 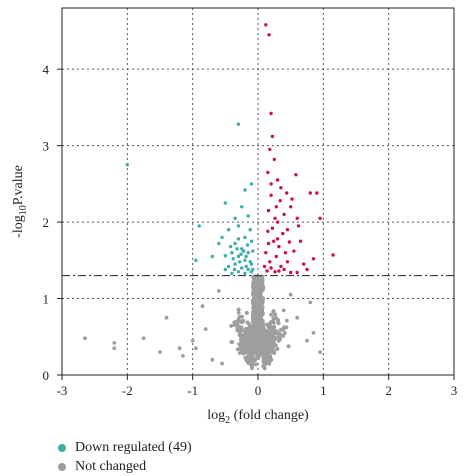 I want to click on x-tick-label: 2, so click(x=388, y=390).